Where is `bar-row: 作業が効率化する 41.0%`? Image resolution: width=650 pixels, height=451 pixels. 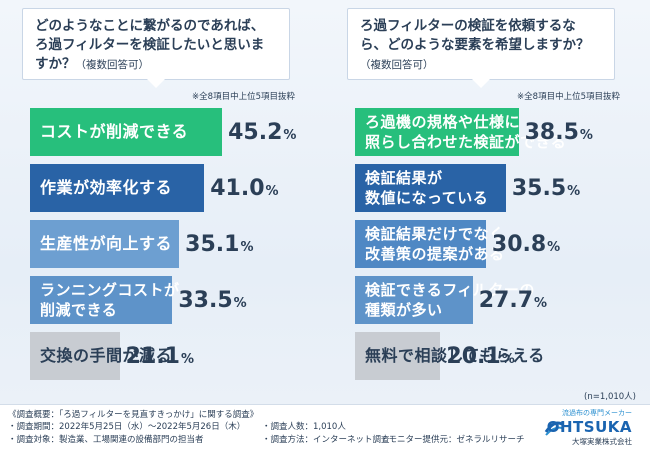 bar-row: 作業が効率化する 41.0% is located at coordinates (177, 188).